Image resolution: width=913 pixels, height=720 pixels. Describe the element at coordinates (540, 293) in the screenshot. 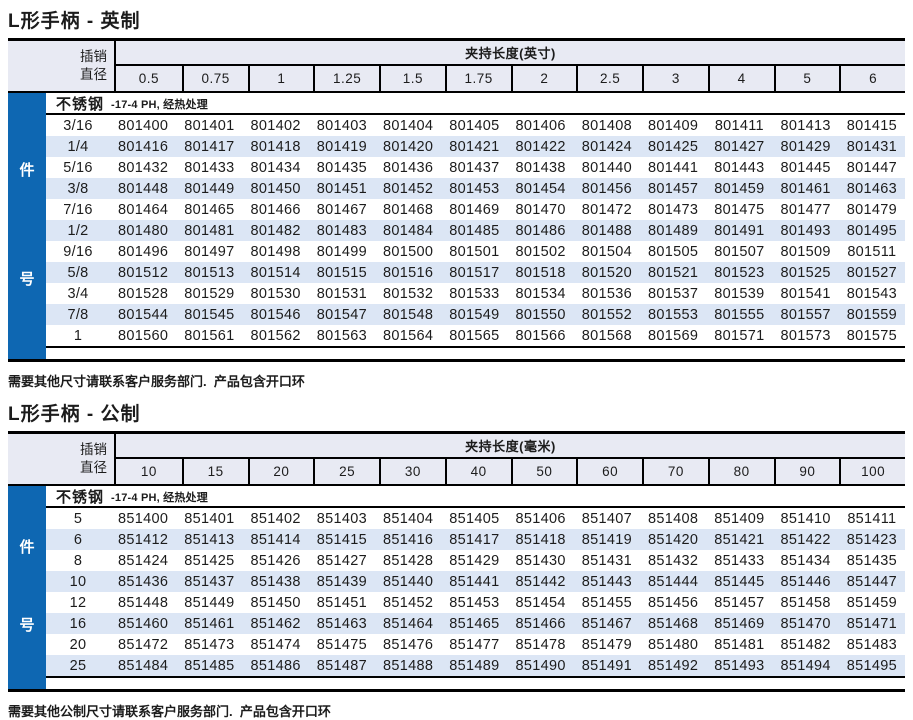

I see `part-number-cell: 801534` at that location.